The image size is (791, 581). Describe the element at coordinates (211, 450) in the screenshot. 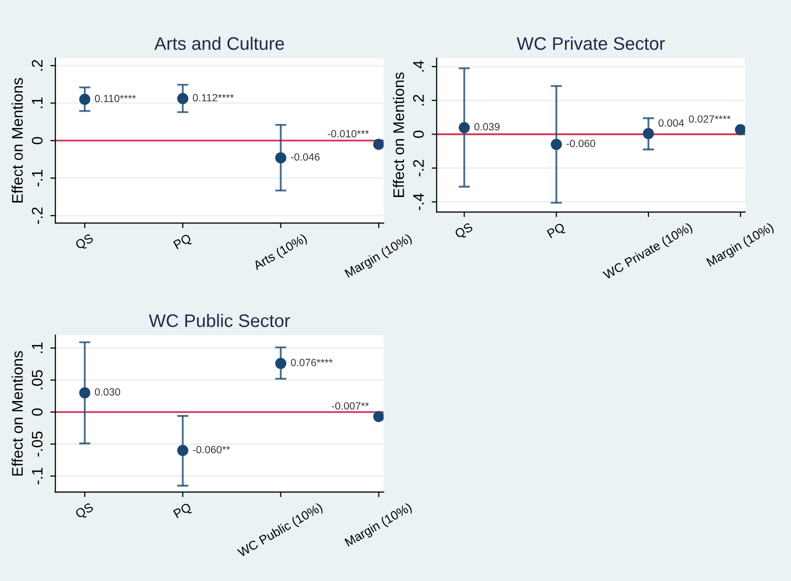

I see `data-label: -0.060**` at that location.